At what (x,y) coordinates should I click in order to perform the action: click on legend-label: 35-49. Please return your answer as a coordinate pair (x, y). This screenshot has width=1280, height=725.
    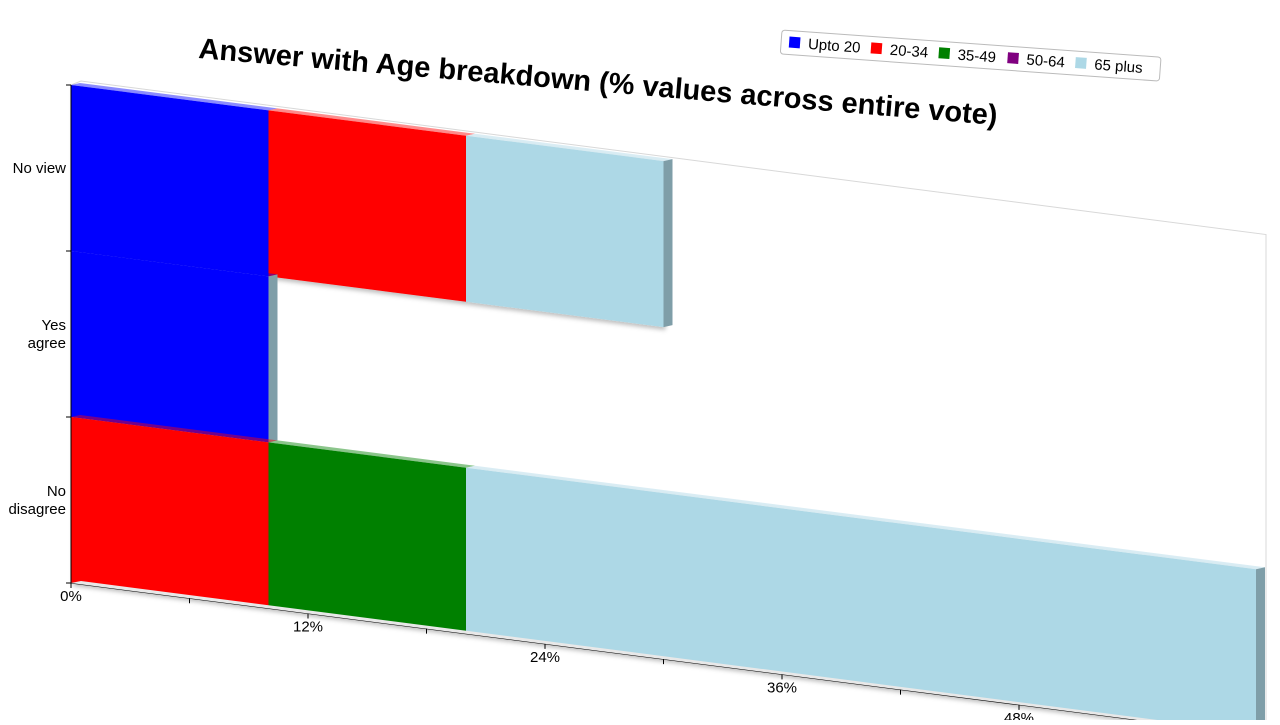
    Looking at the image, I should click on (976, 57).